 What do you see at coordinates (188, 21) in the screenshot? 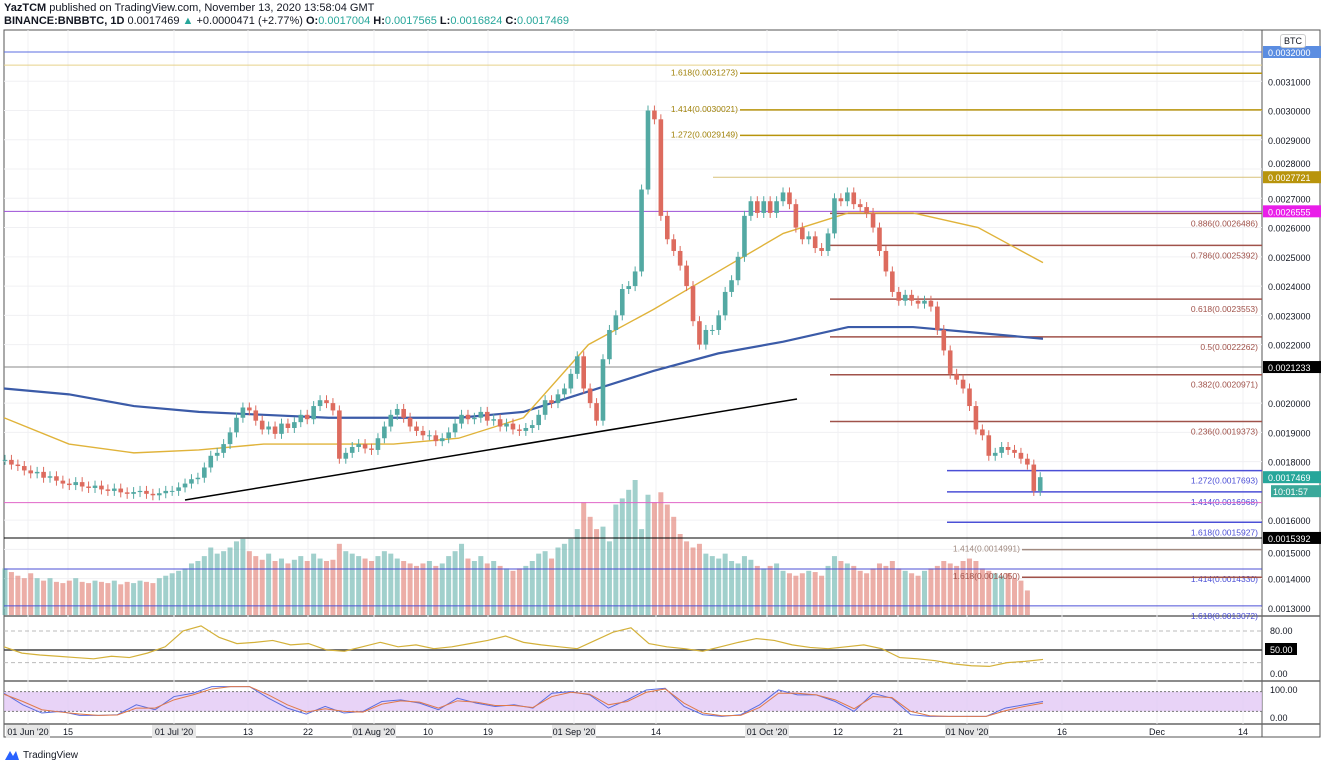
I see `up-triangle-icon: ▲` at bounding box center [188, 21].